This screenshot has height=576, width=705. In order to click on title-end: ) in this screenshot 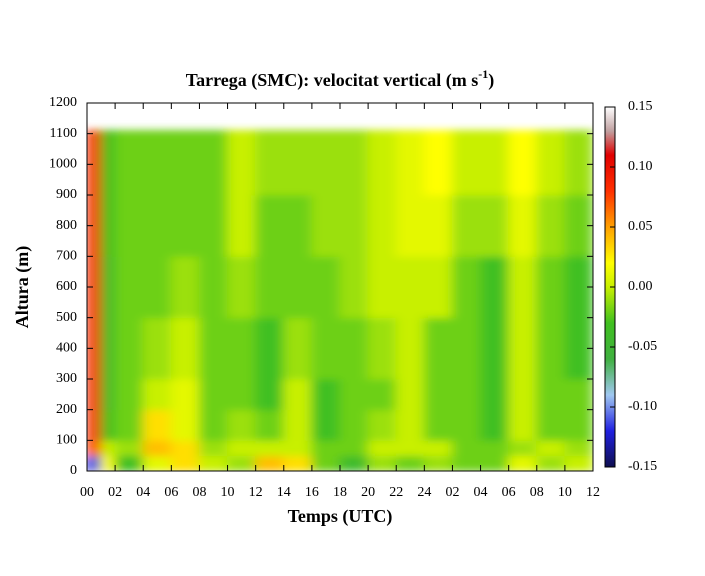, I will do `click(491, 80)`.